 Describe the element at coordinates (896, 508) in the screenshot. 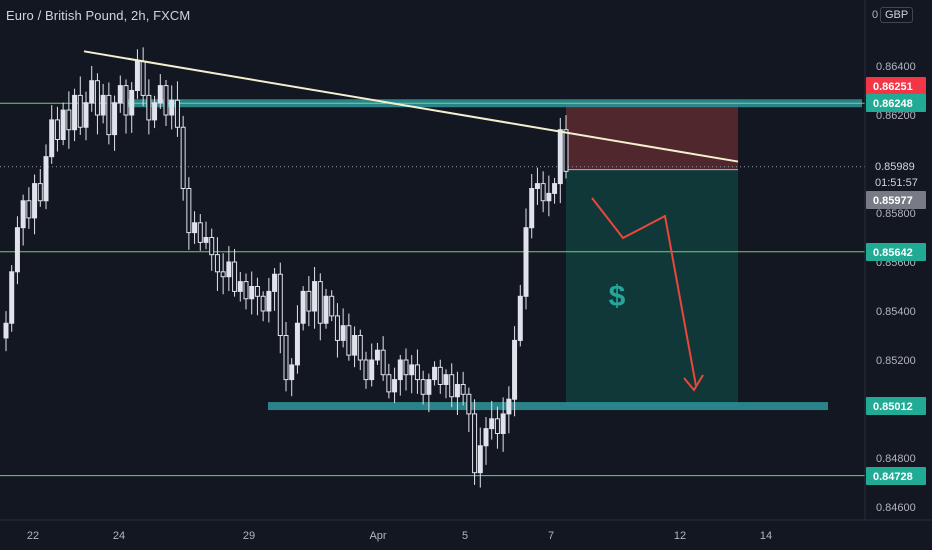

I see `y-tick-label: 0.84600` at that location.